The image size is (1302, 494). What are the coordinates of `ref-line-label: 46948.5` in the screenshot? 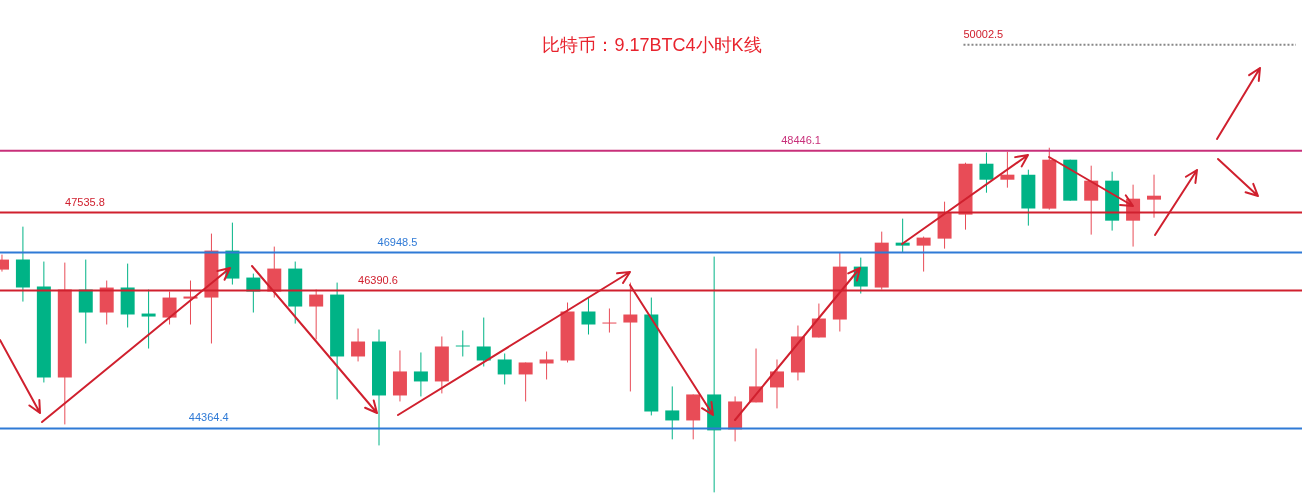 It's located at (397, 241).